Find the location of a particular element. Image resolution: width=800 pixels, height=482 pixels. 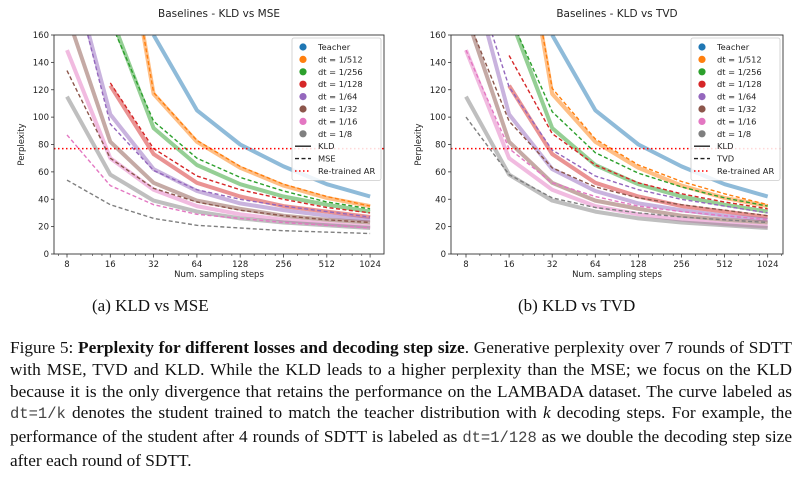

series-line-dt-1-512-tvd is located at coordinates (655, 120).